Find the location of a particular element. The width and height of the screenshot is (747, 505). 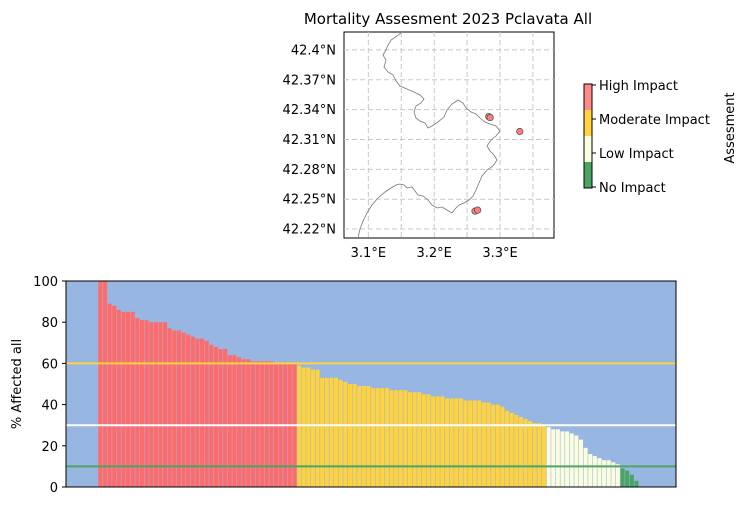

y-axis-label: % Affected all is located at coordinates (17, 384).